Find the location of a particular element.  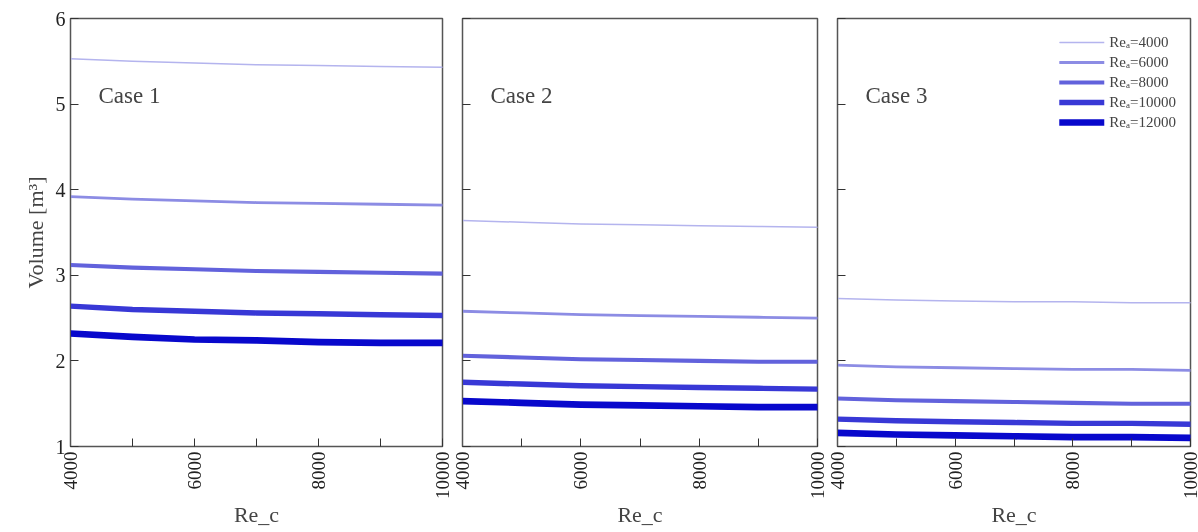

legend-label: Reₐ=4000 is located at coordinates (1139, 42).